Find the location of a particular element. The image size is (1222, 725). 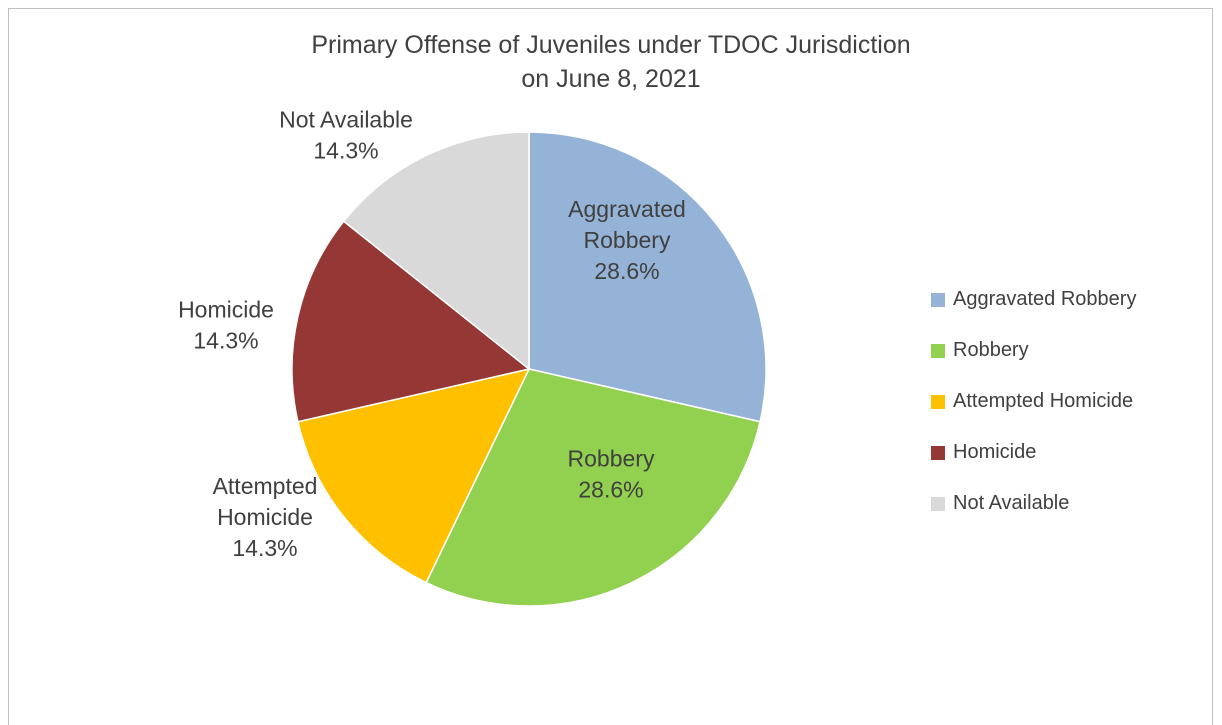

pie-slice-robbery is located at coordinates (593, 487).